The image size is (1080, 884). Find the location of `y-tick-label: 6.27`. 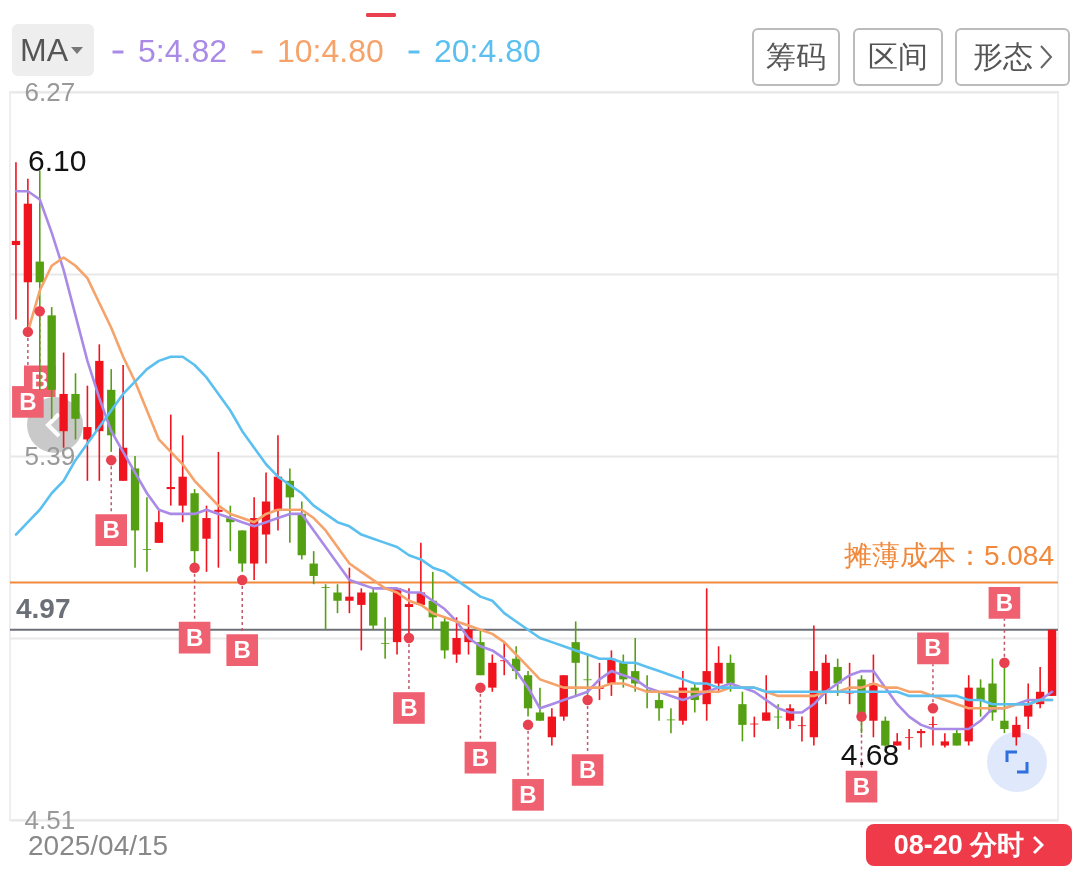

y-tick-label: 6.27 is located at coordinates (50, 91).